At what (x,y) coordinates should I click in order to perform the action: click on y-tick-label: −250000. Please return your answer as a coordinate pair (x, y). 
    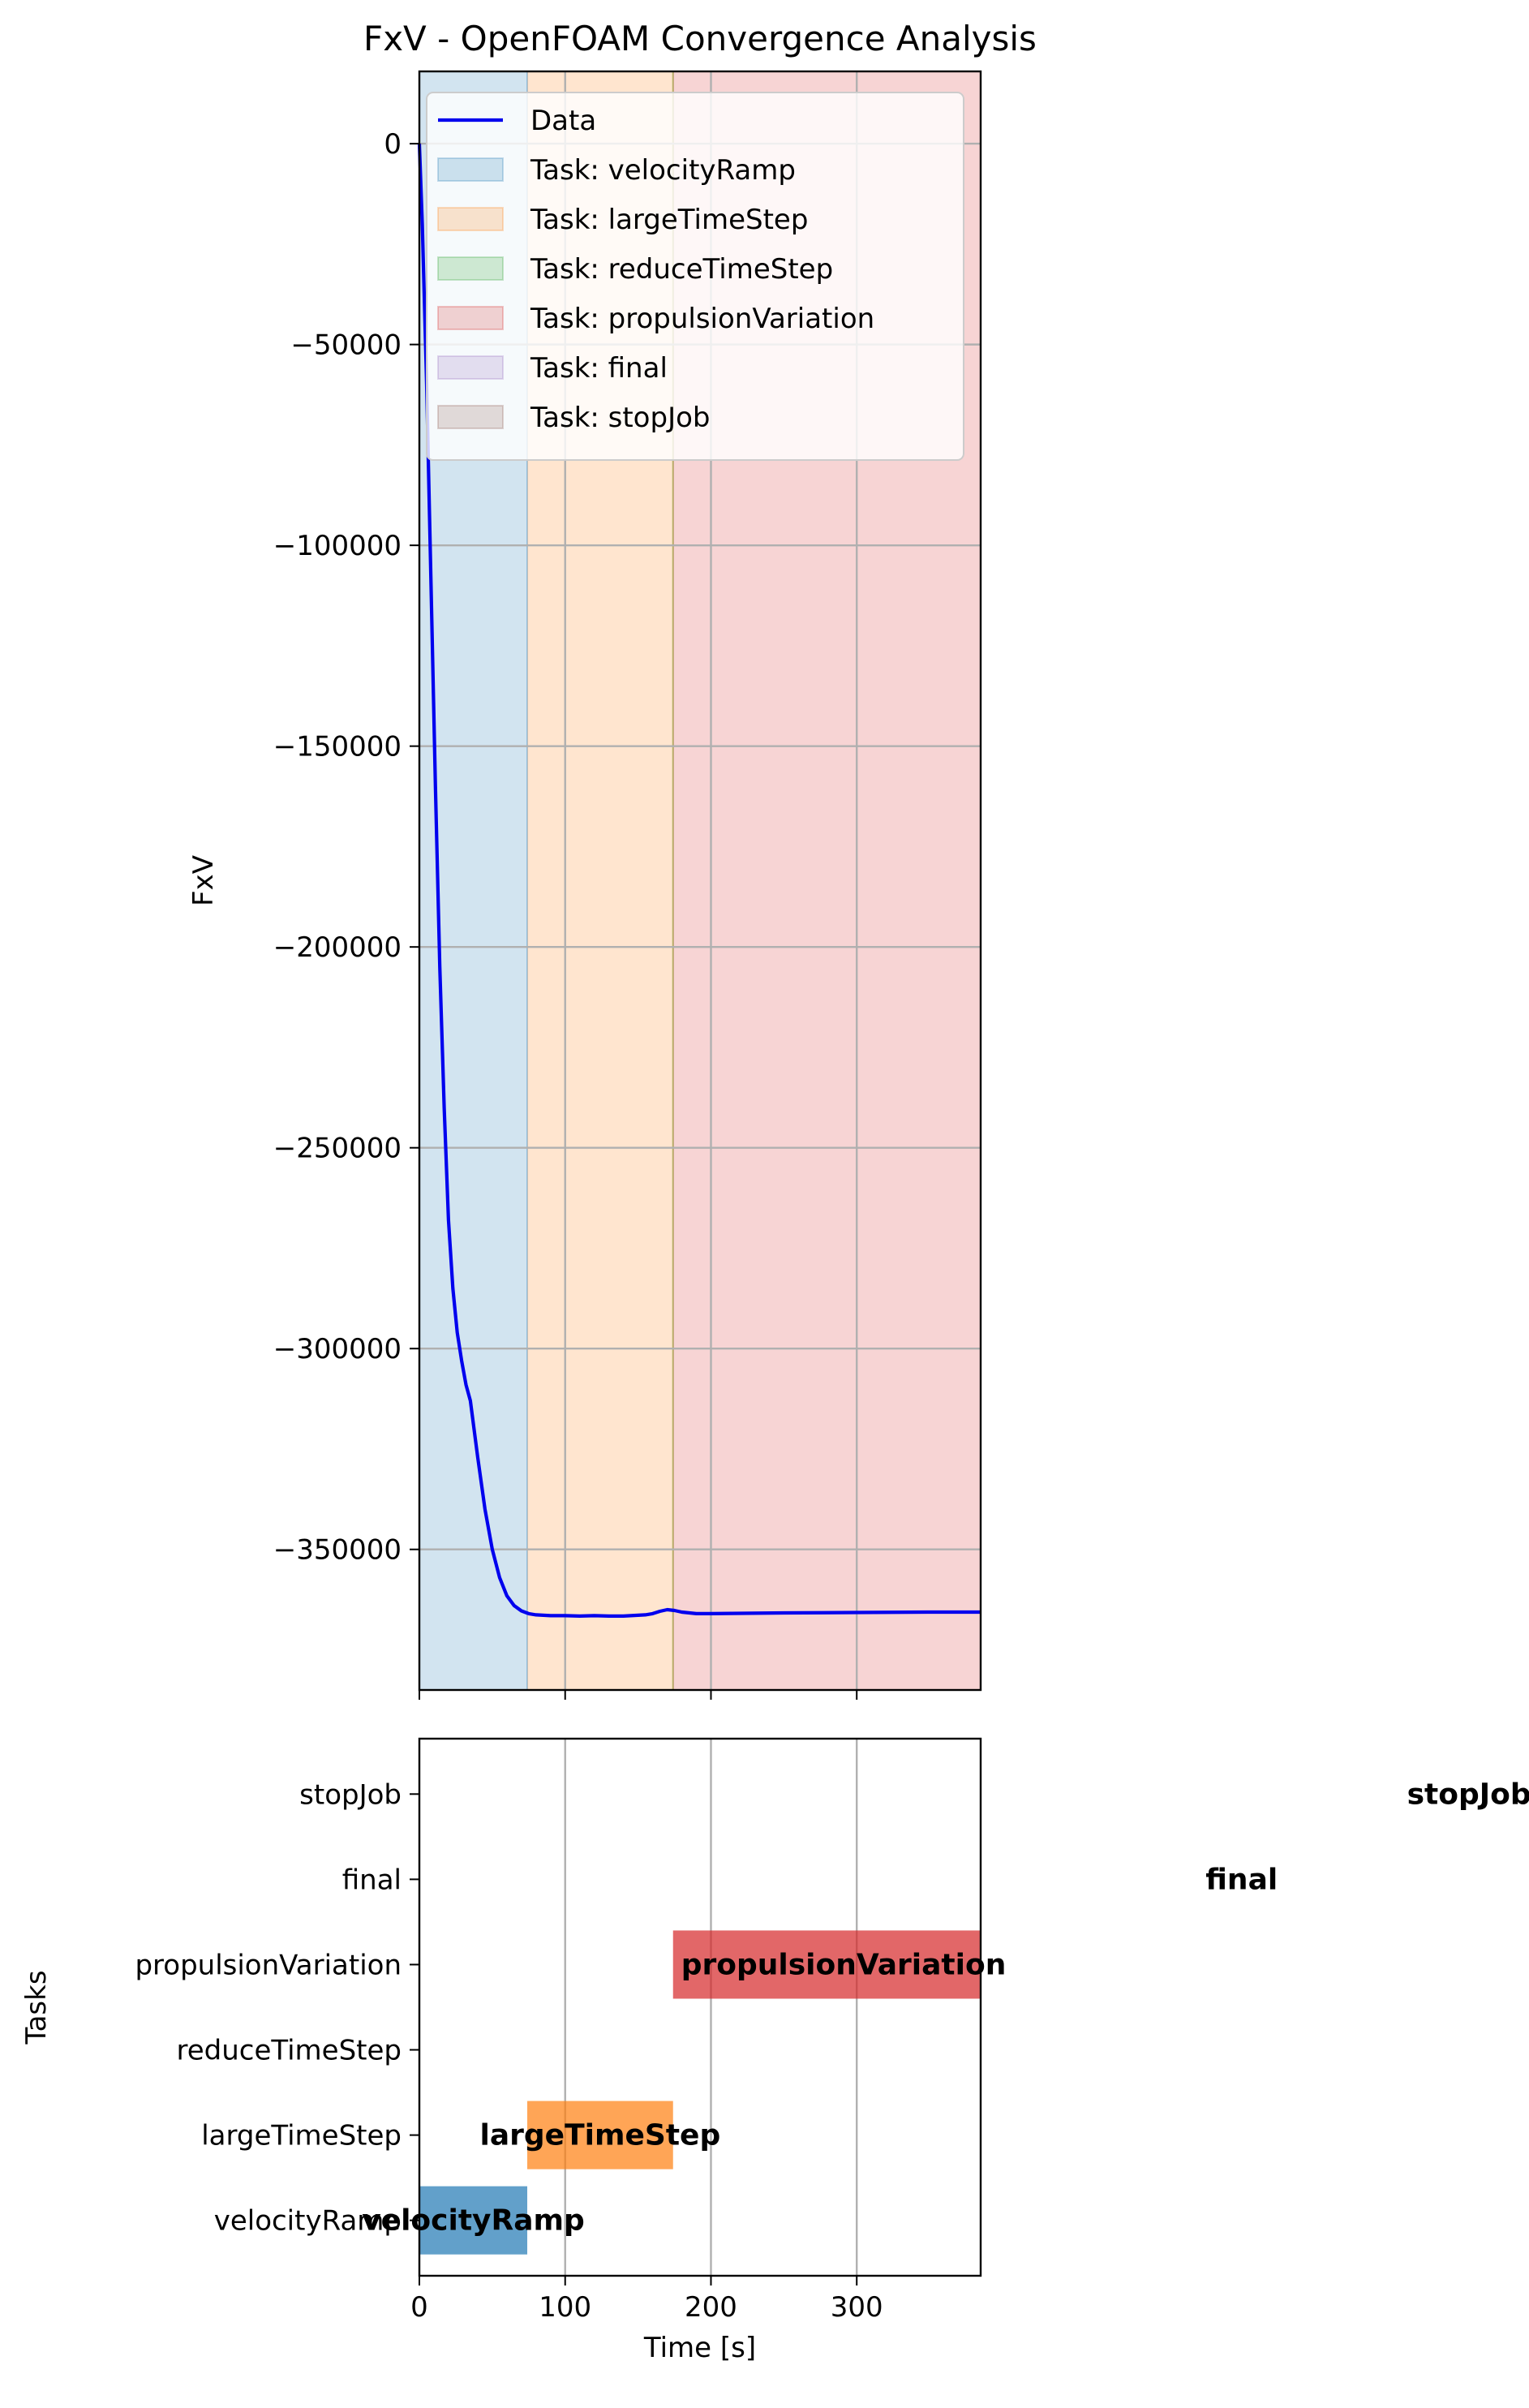
    Looking at the image, I should click on (338, 1149).